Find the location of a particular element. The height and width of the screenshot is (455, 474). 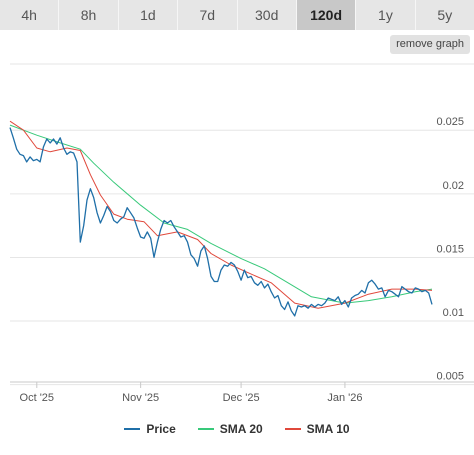

remove-graph-button: remove graph is located at coordinates (430, 44).